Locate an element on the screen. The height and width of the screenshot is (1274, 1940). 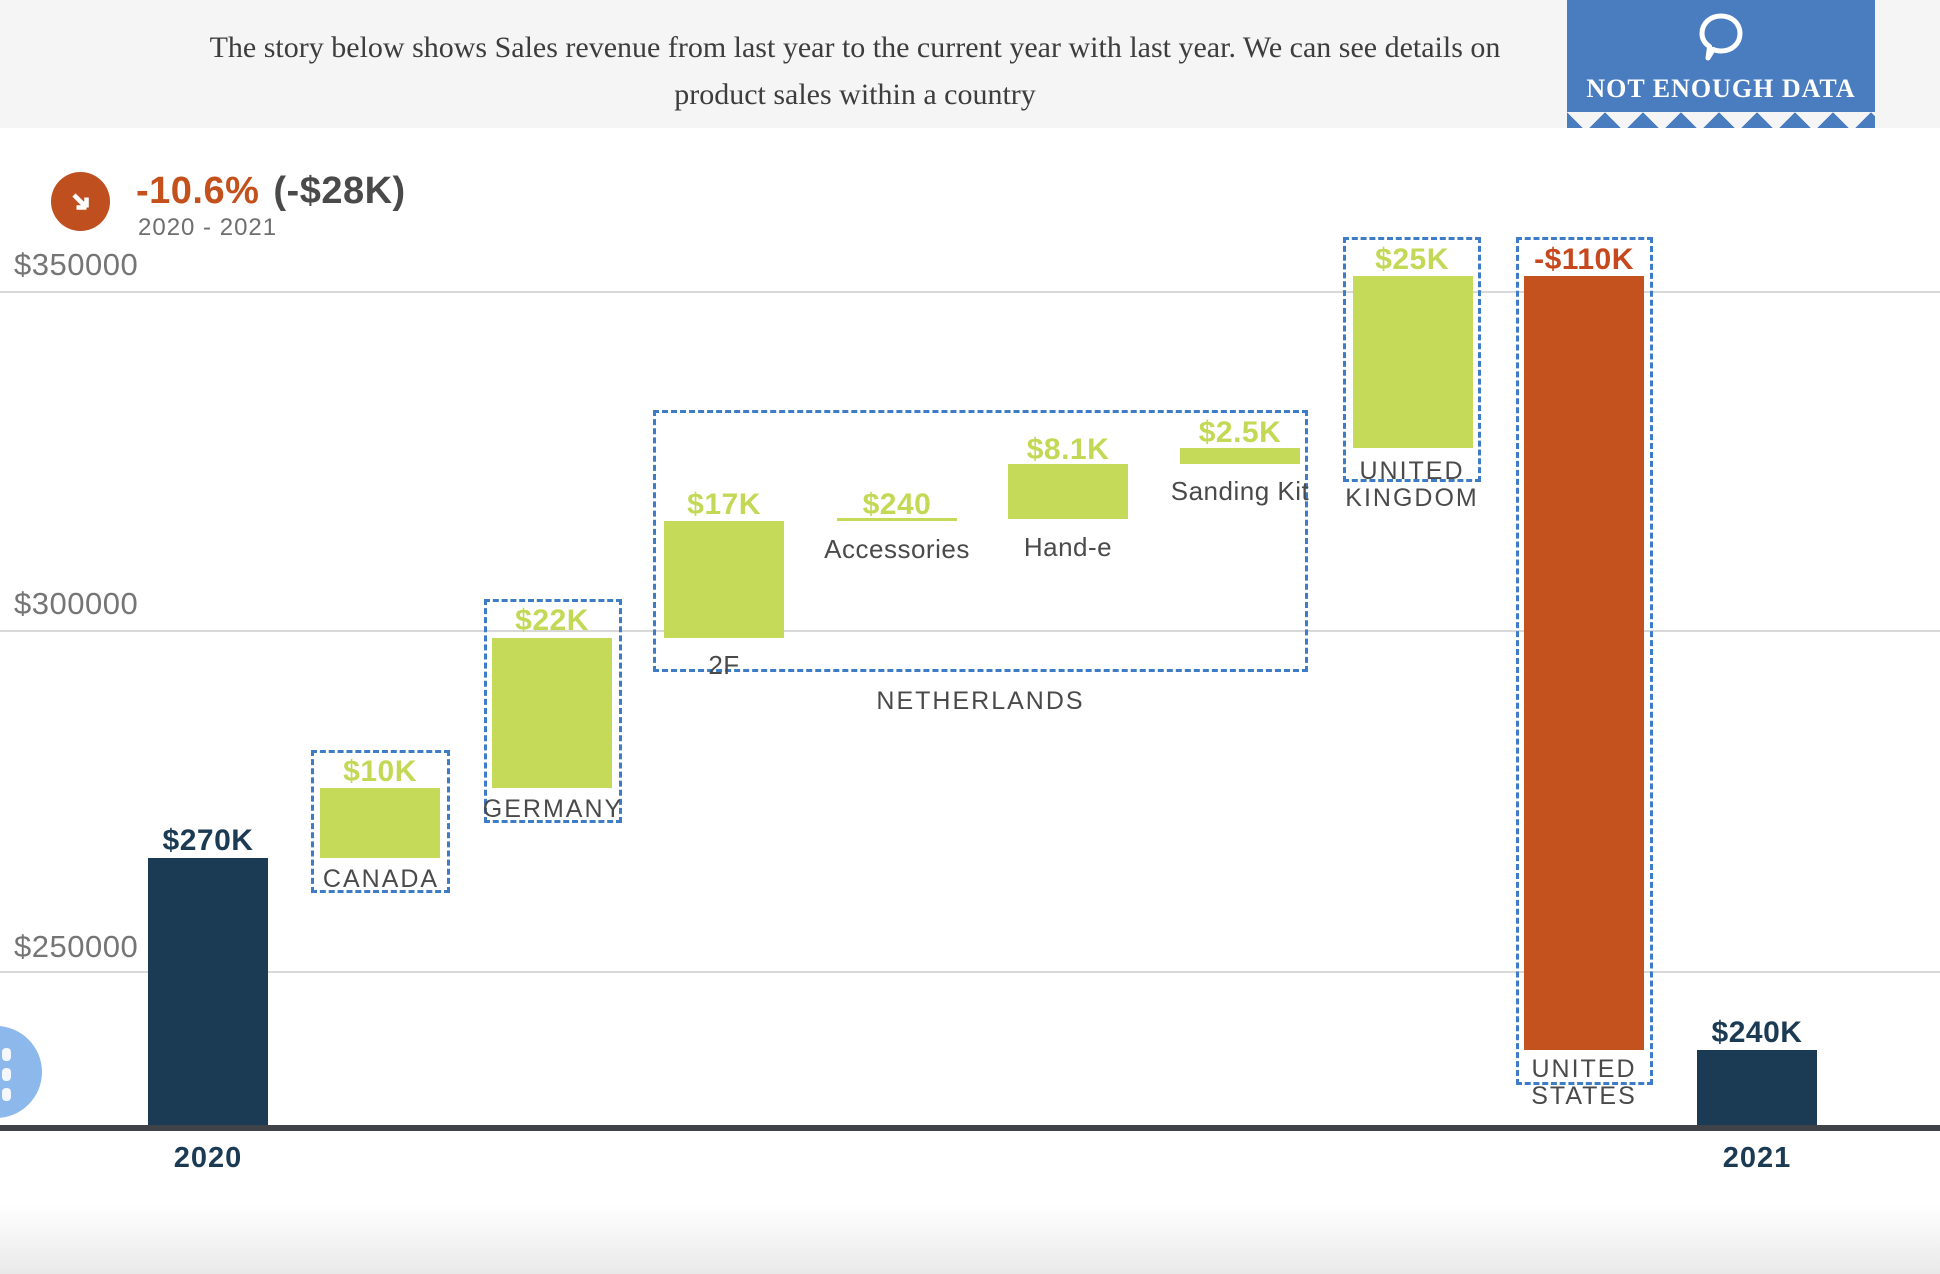
bar-2020-total is located at coordinates (208, 992).